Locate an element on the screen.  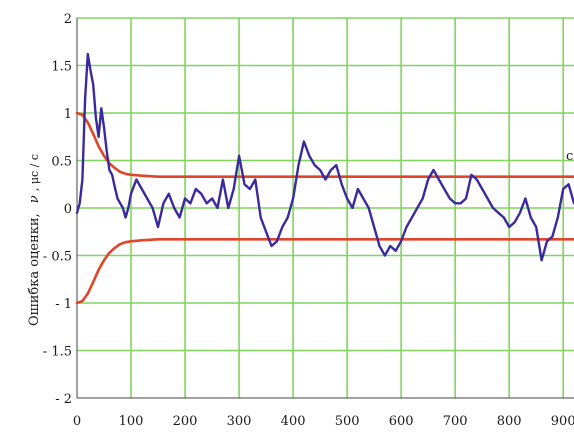
x-tick-label: 100 is located at coordinates (131, 421).